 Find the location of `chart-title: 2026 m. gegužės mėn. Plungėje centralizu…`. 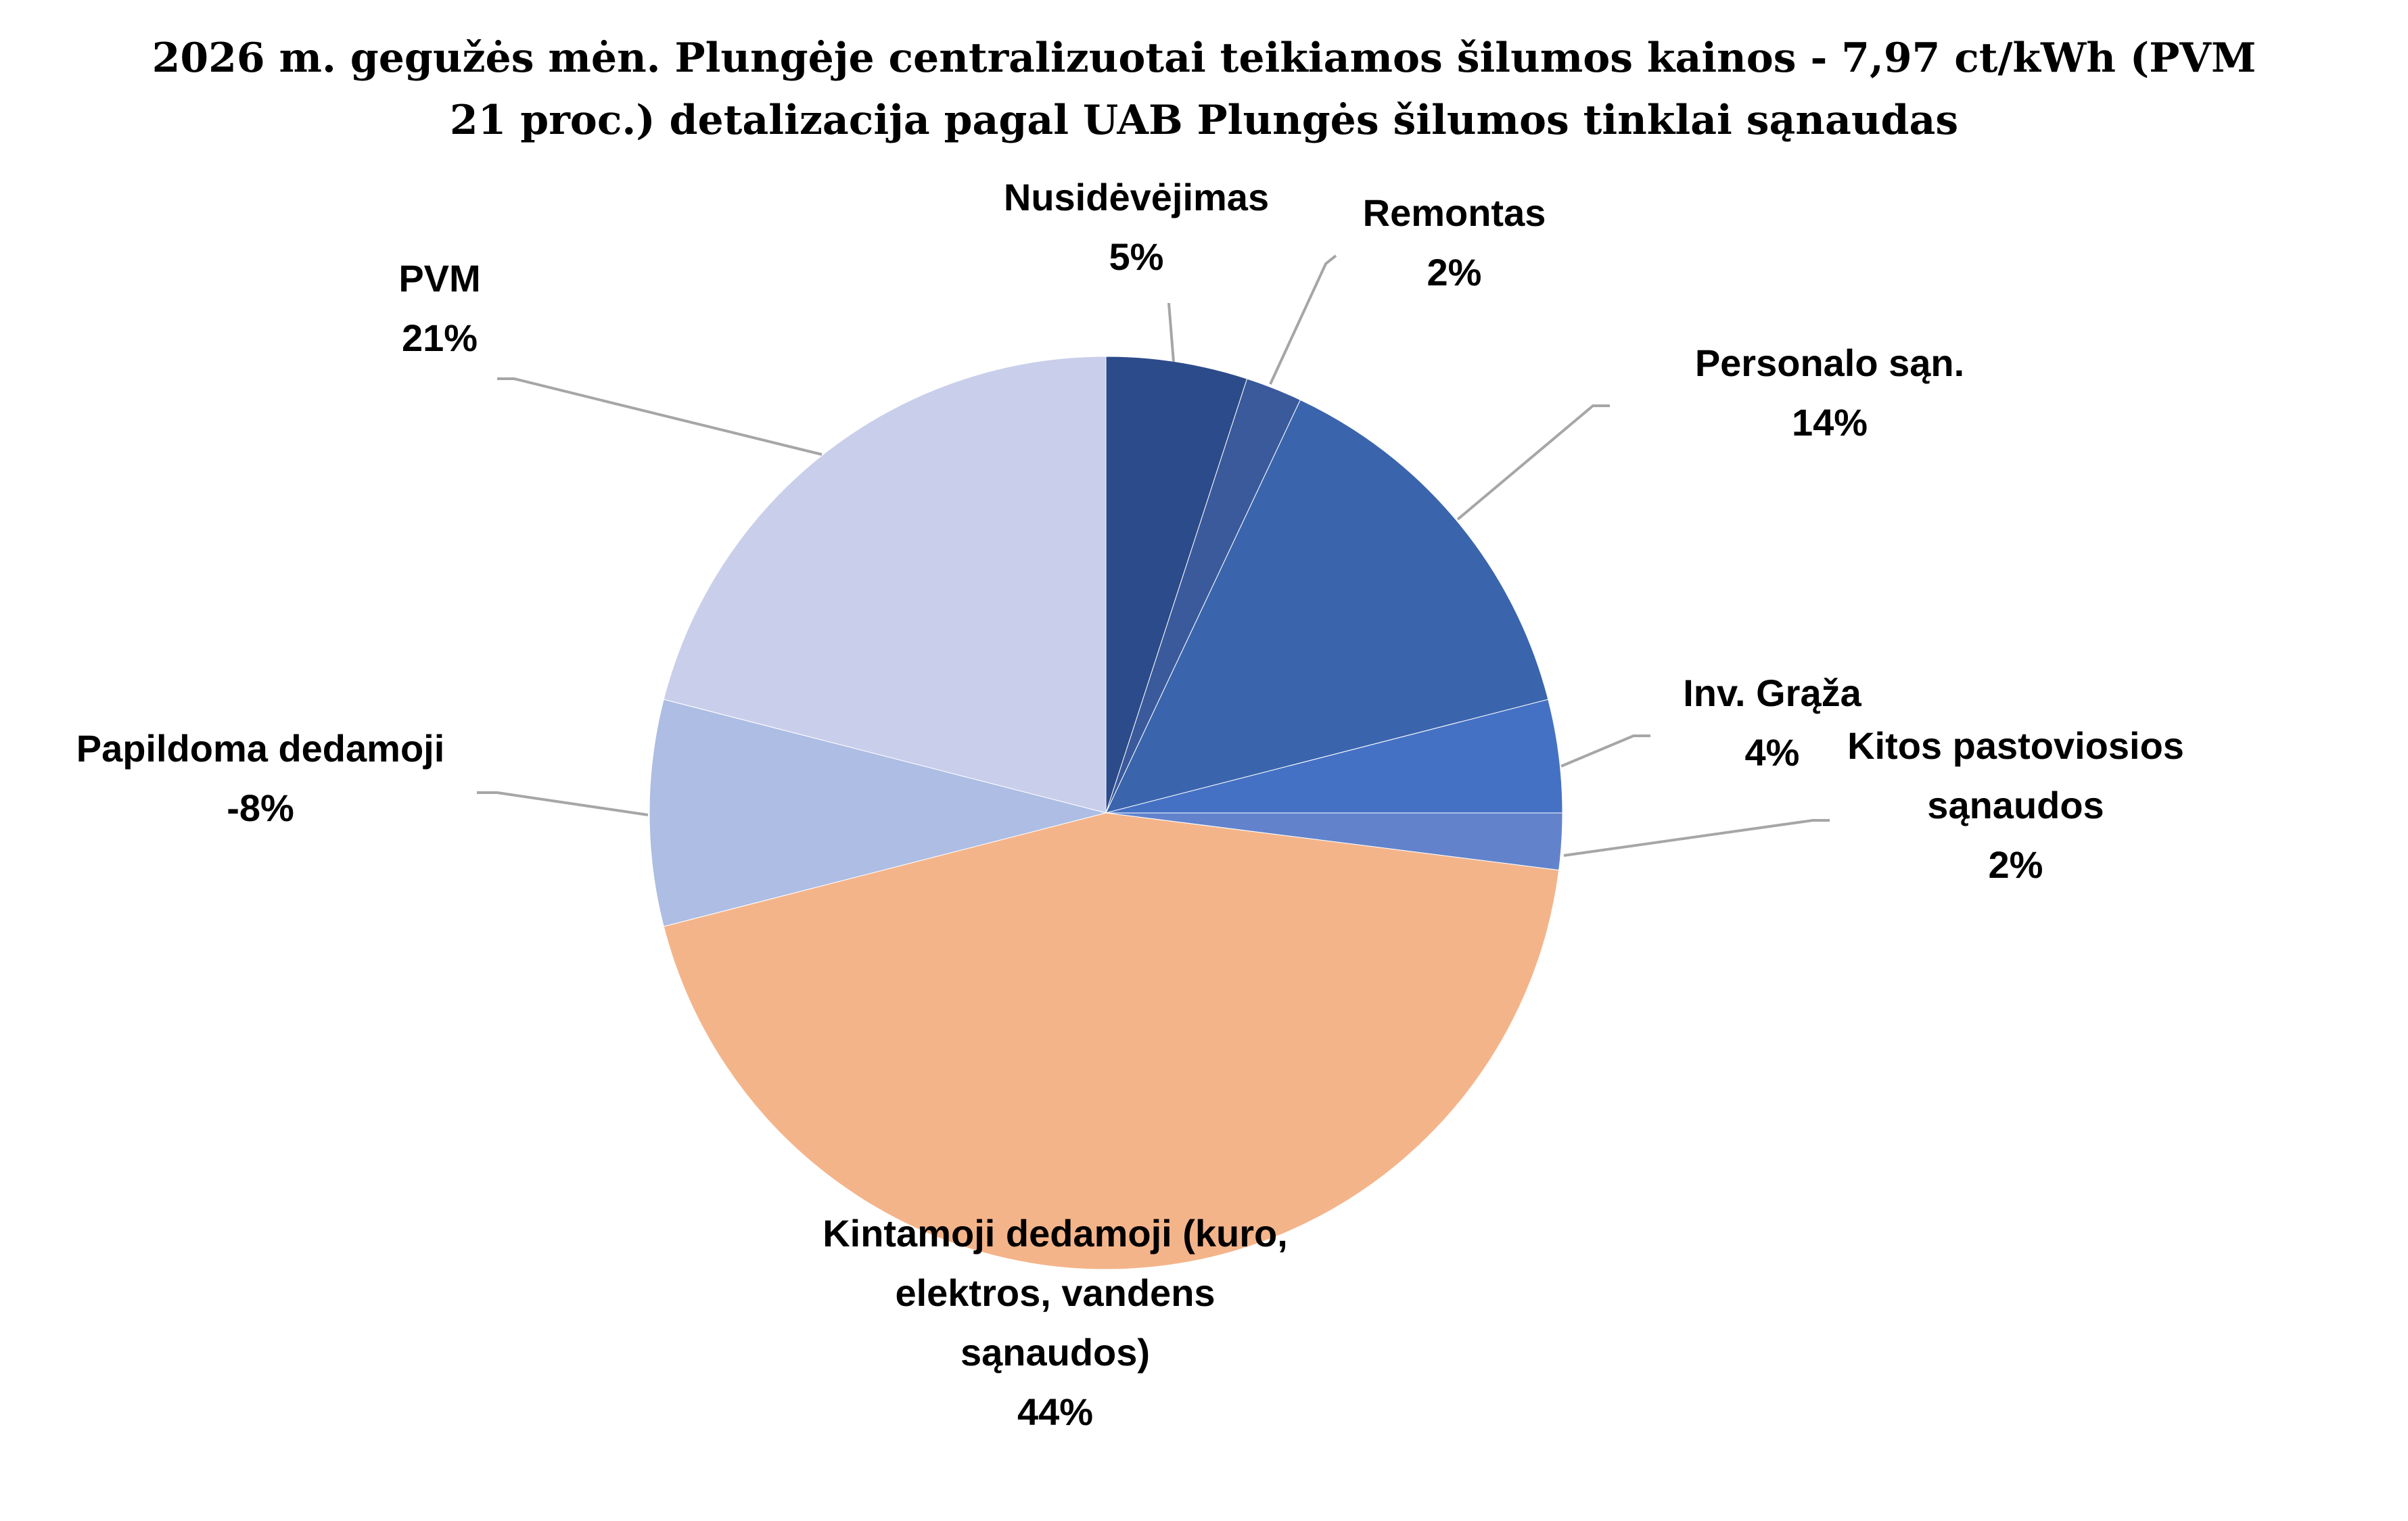

chart-title: 2026 m. gegužės mėn. Plungėje centralizu… is located at coordinates (1204, 89).